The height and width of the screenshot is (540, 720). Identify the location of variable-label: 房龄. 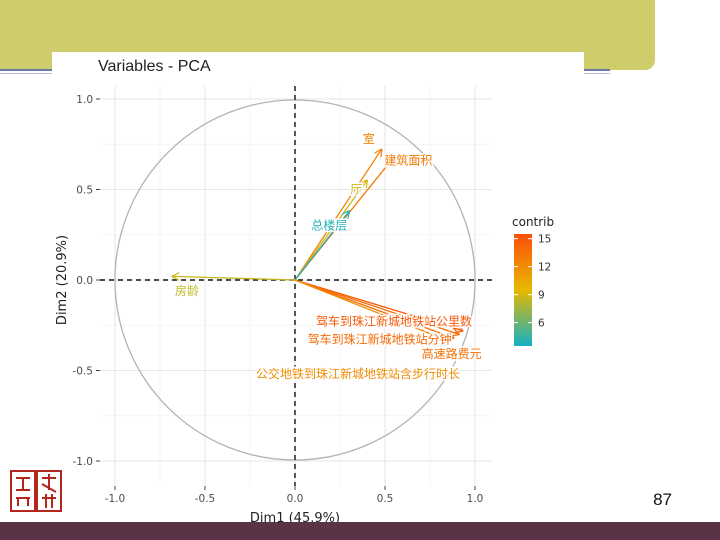
(187, 290).